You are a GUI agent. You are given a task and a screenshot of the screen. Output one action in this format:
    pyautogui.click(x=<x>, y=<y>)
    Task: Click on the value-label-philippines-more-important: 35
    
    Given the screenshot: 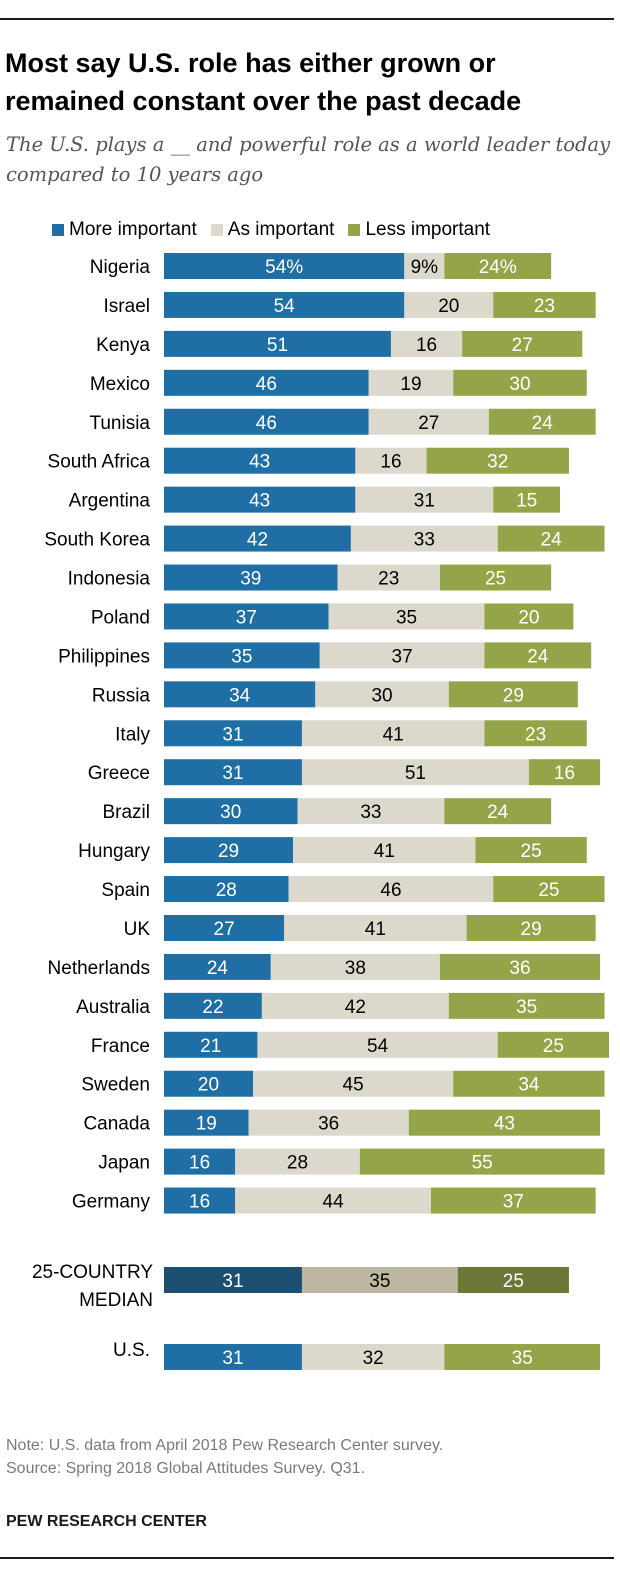 What is the action you would take?
    pyautogui.click(x=241, y=656)
    